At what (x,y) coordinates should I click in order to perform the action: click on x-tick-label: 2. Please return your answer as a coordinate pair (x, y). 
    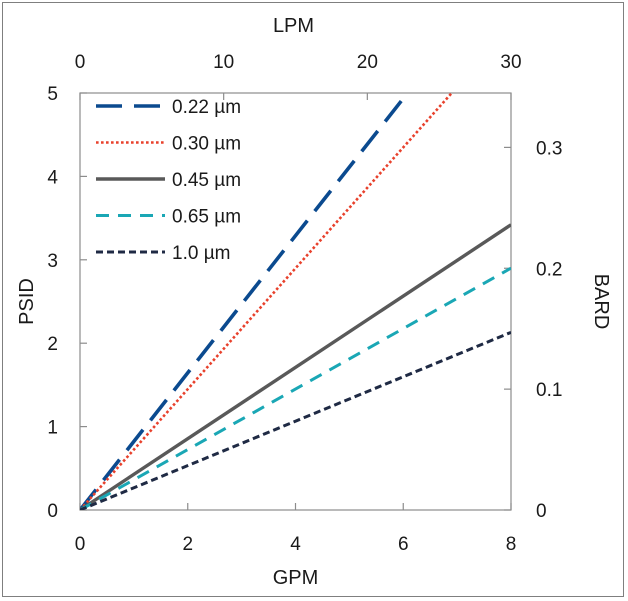
    Looking at the image, I should click on (187, 544).